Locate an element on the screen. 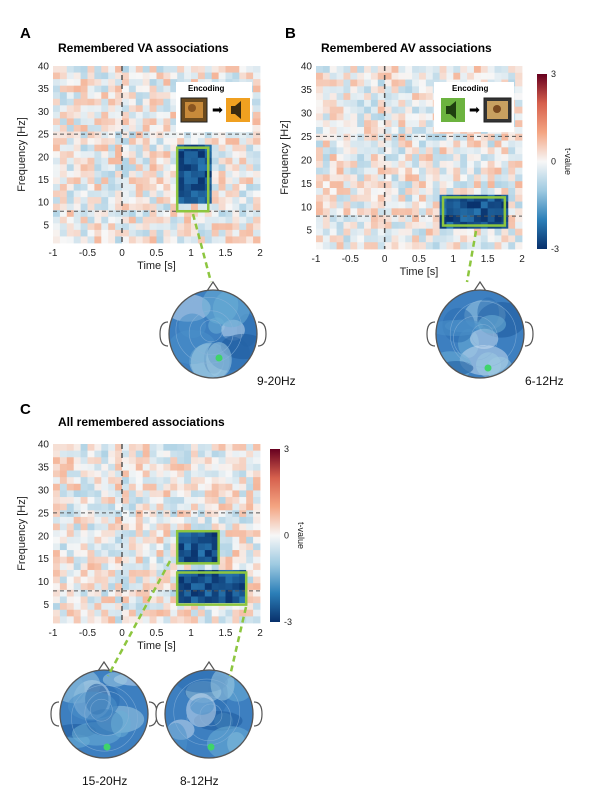 The image size is (589, 800). x-tick-label: -1 is located at coordinates (53, 633).